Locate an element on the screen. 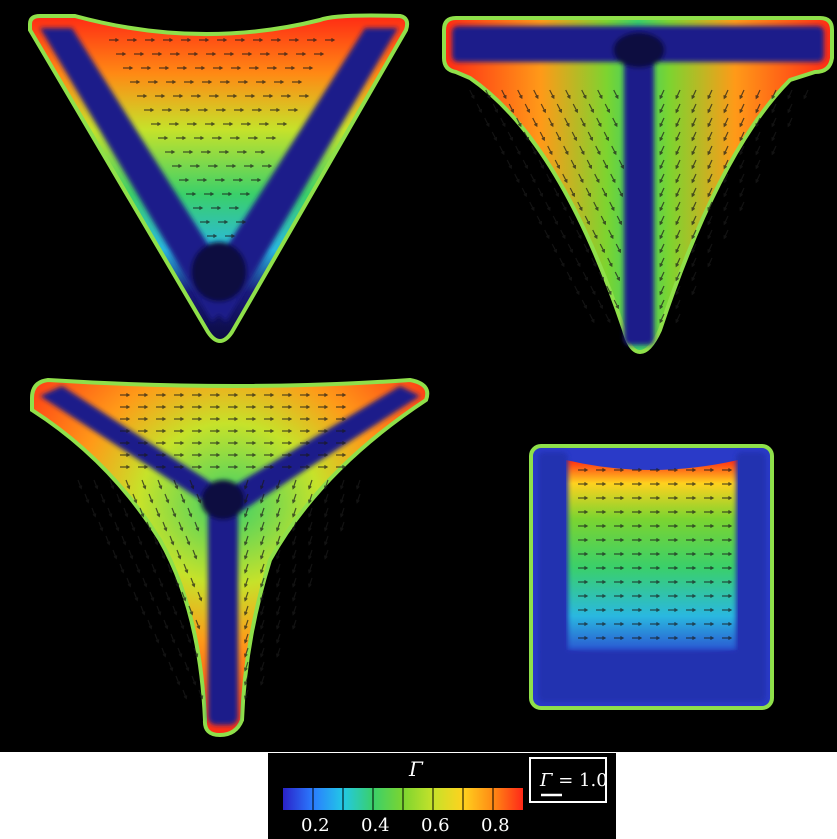 Image resolution: width=837 pixels, height=839 pixels. u-left-bar is located at coordinates (553, 577).